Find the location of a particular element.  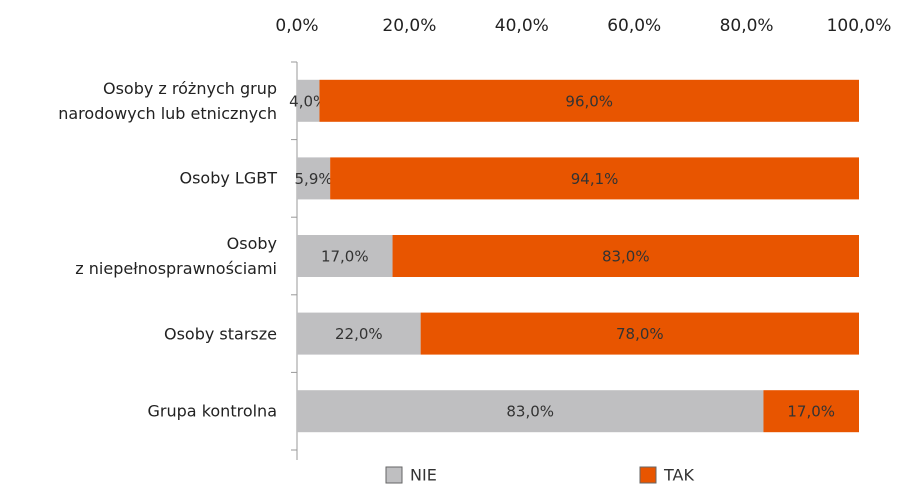

y-tick-label: Grupa kontrolna is located at coordinates (212, 411).